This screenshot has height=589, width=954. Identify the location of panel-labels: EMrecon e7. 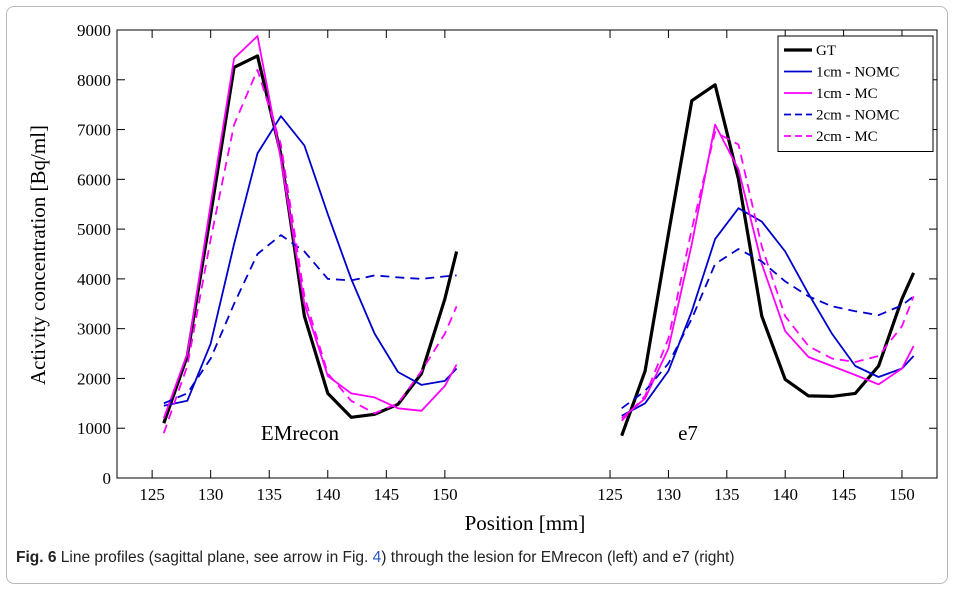
(479, 433).